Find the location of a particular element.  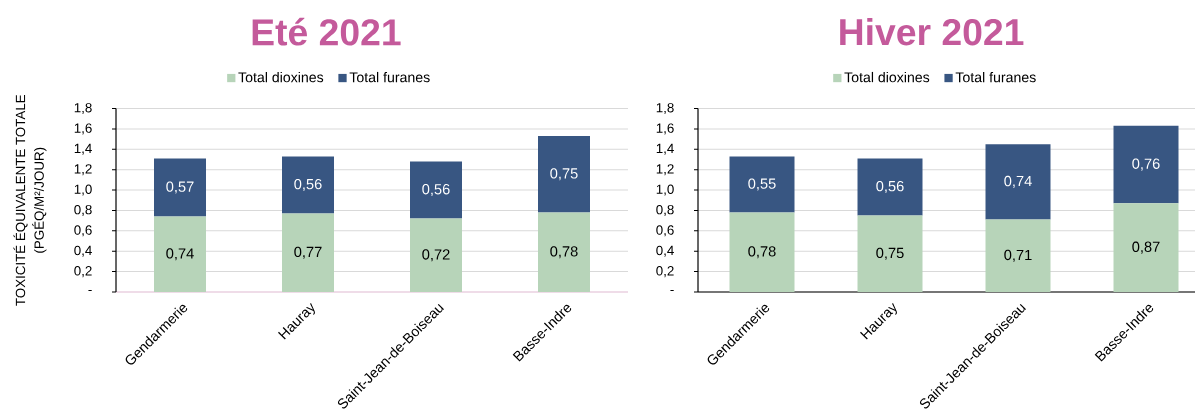

data-label: 0,57 is located at coordinates (180, 187).